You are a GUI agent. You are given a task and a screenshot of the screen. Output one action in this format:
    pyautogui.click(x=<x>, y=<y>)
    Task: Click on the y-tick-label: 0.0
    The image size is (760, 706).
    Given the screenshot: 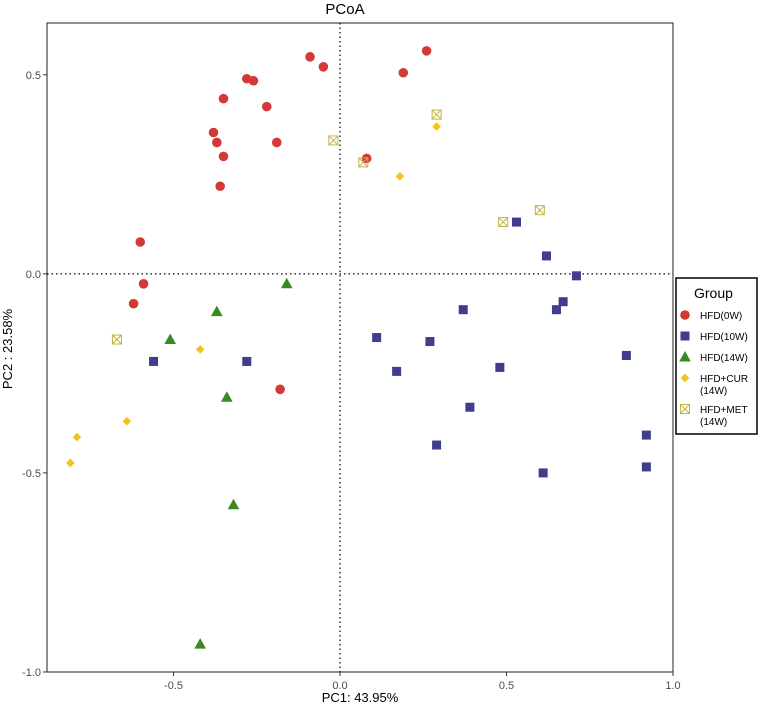 What is the action you would take?
    pyautogui.click(x=33, y=275)
    